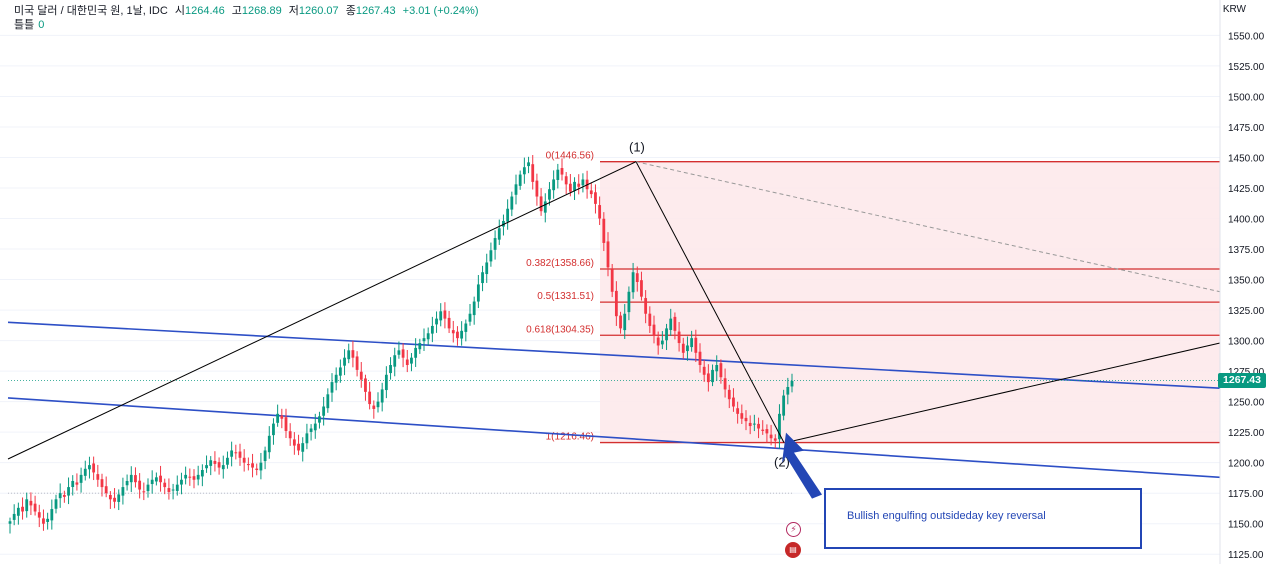  What do you see at coordinates (1246, 67) in the screenshot?
I see `price-tick-label: 1525.00` at bounding box center [1246, 67].